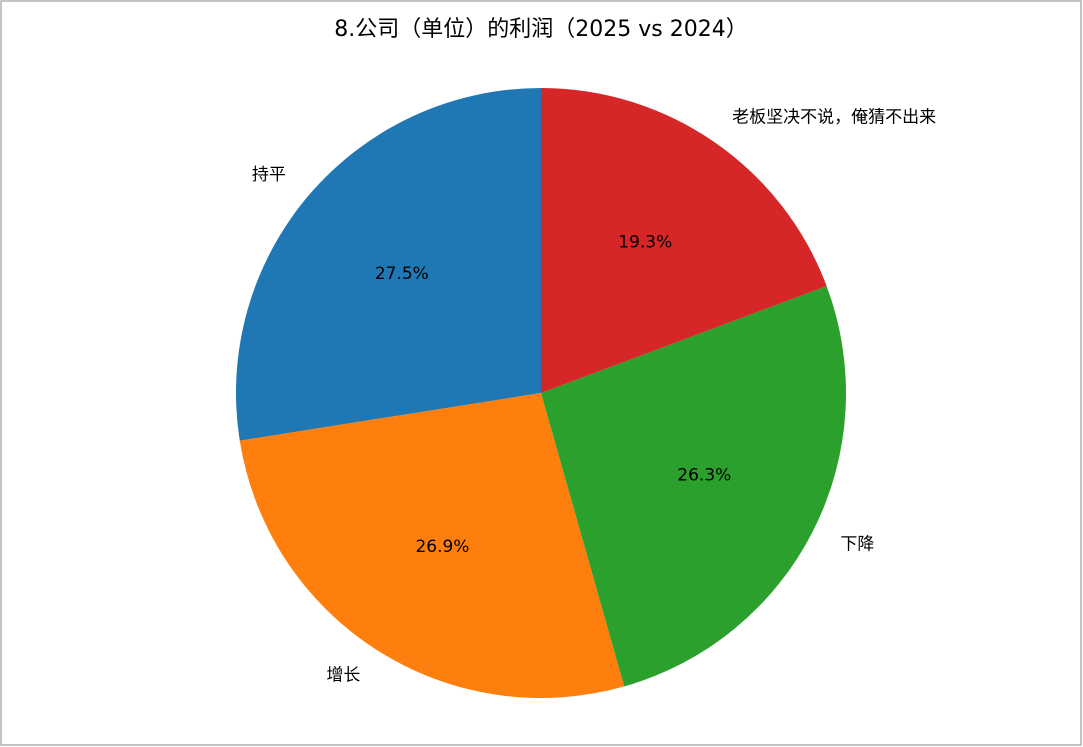 The image size is (1083, 747). Describe the element at coordinates (442, 547) in the screenshot. I see `percent-label: 26.9%` at that location.